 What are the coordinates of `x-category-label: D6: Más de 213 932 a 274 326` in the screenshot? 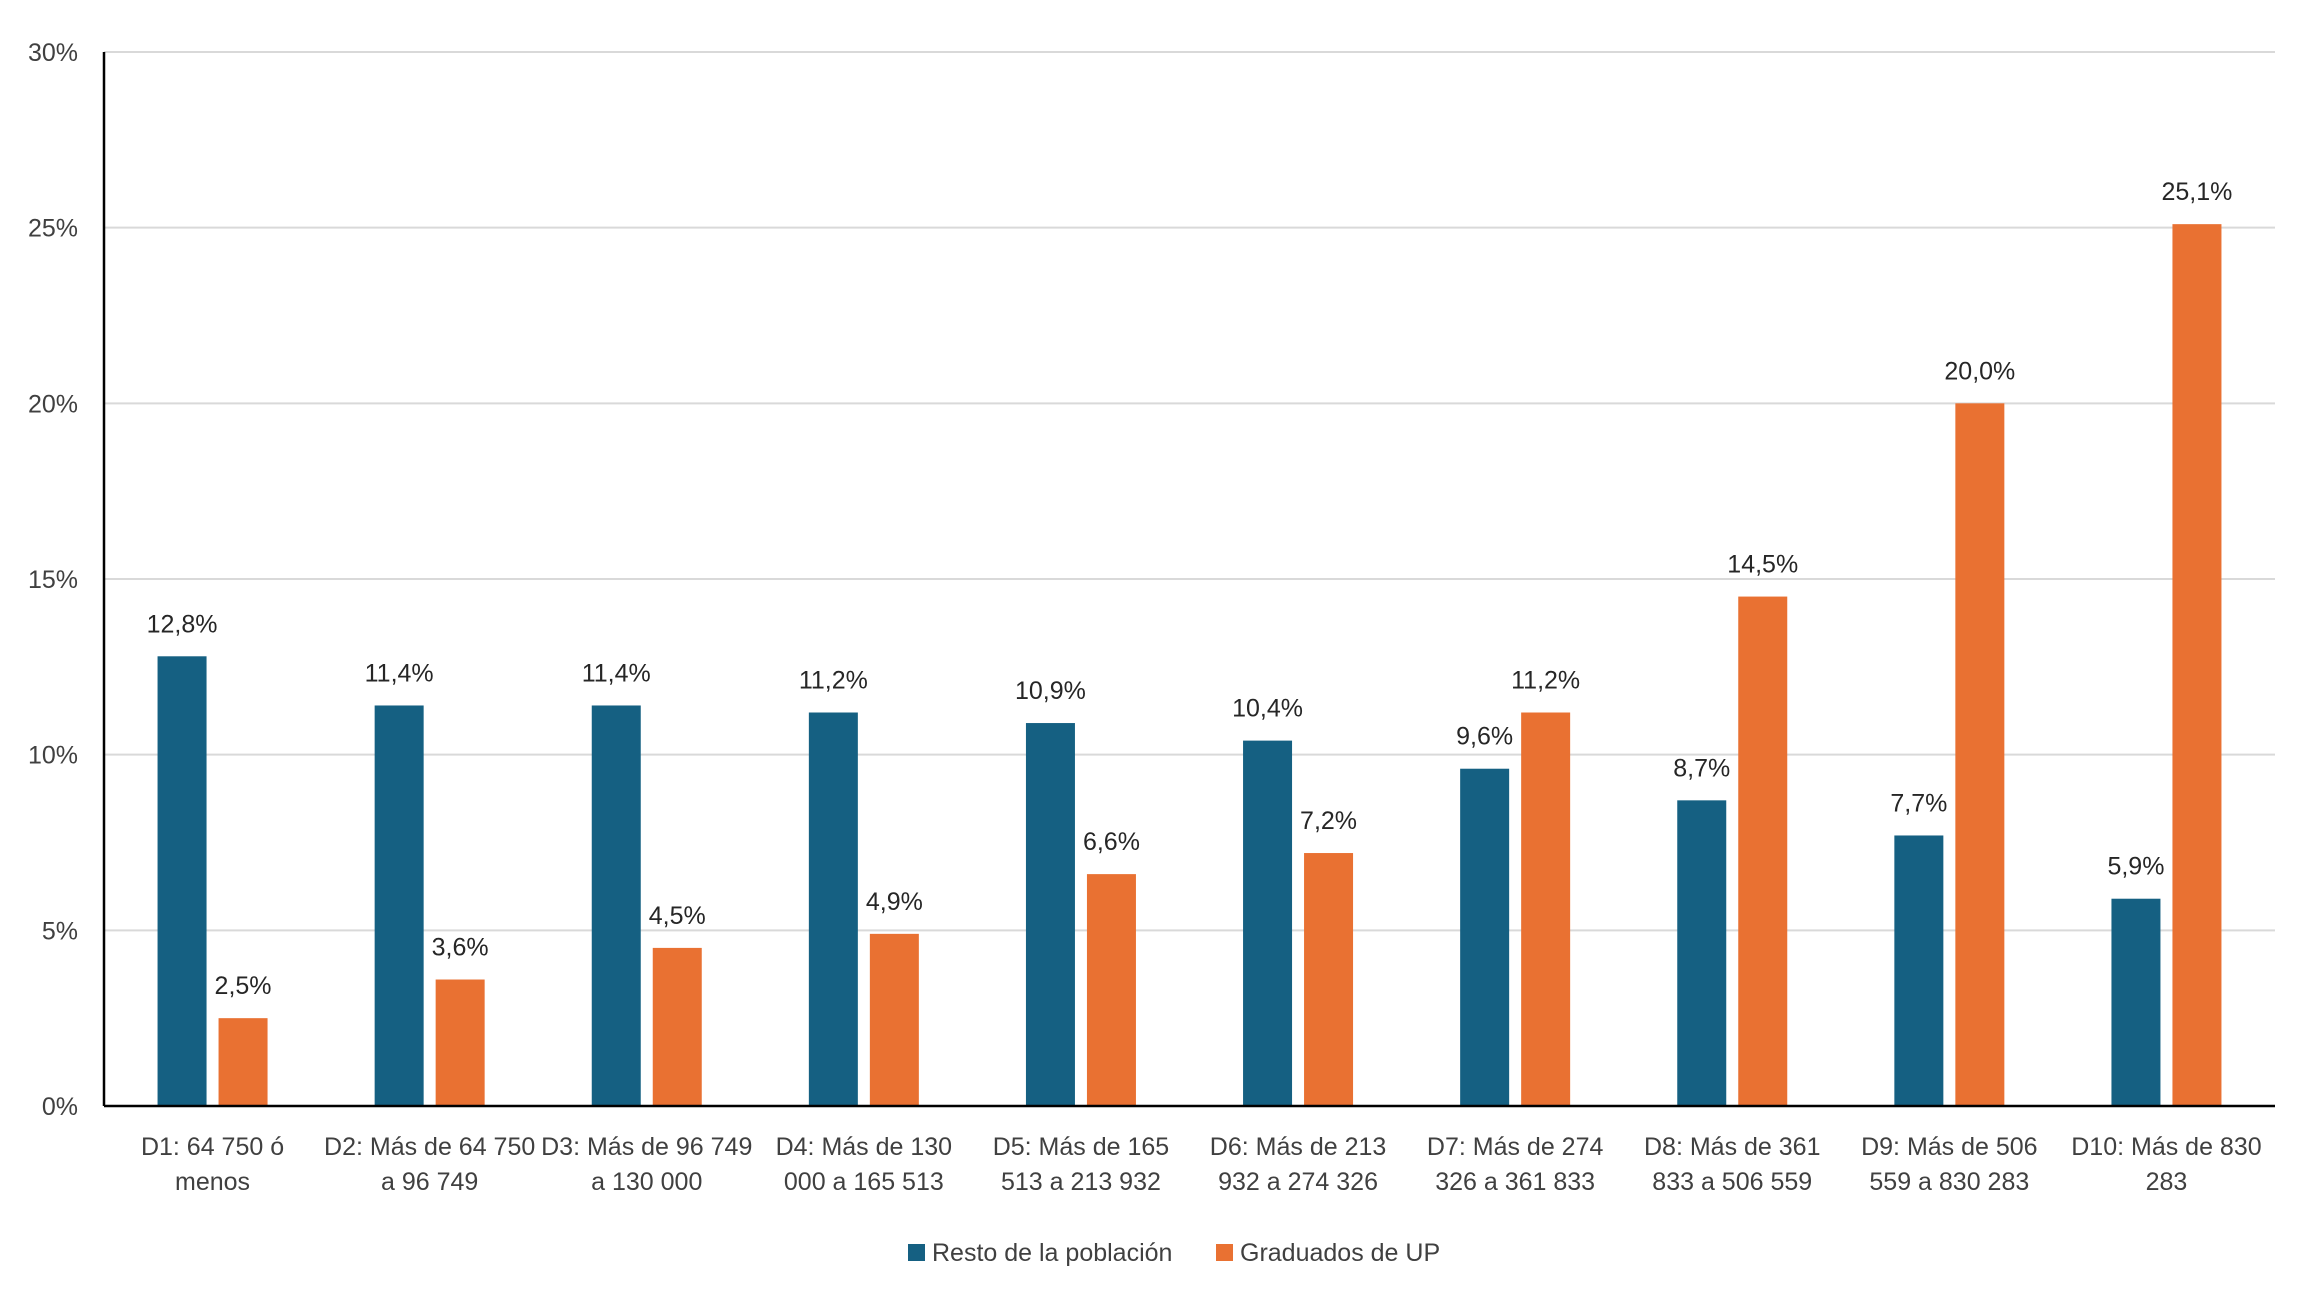 It's located at (1298, 1164).